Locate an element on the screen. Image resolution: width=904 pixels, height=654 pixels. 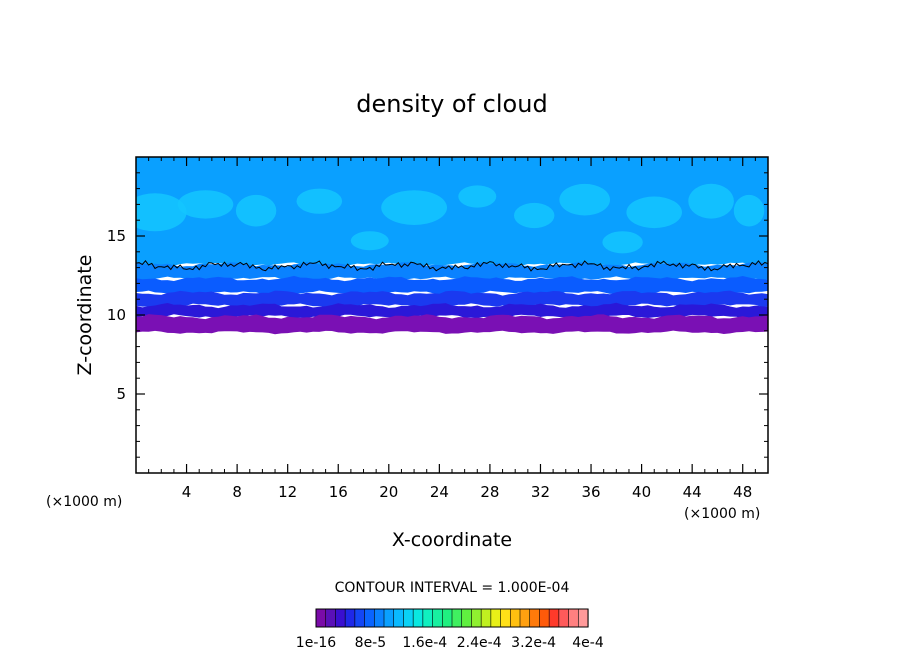
x-tick-label: 48 is located at coordinates (742, 492).